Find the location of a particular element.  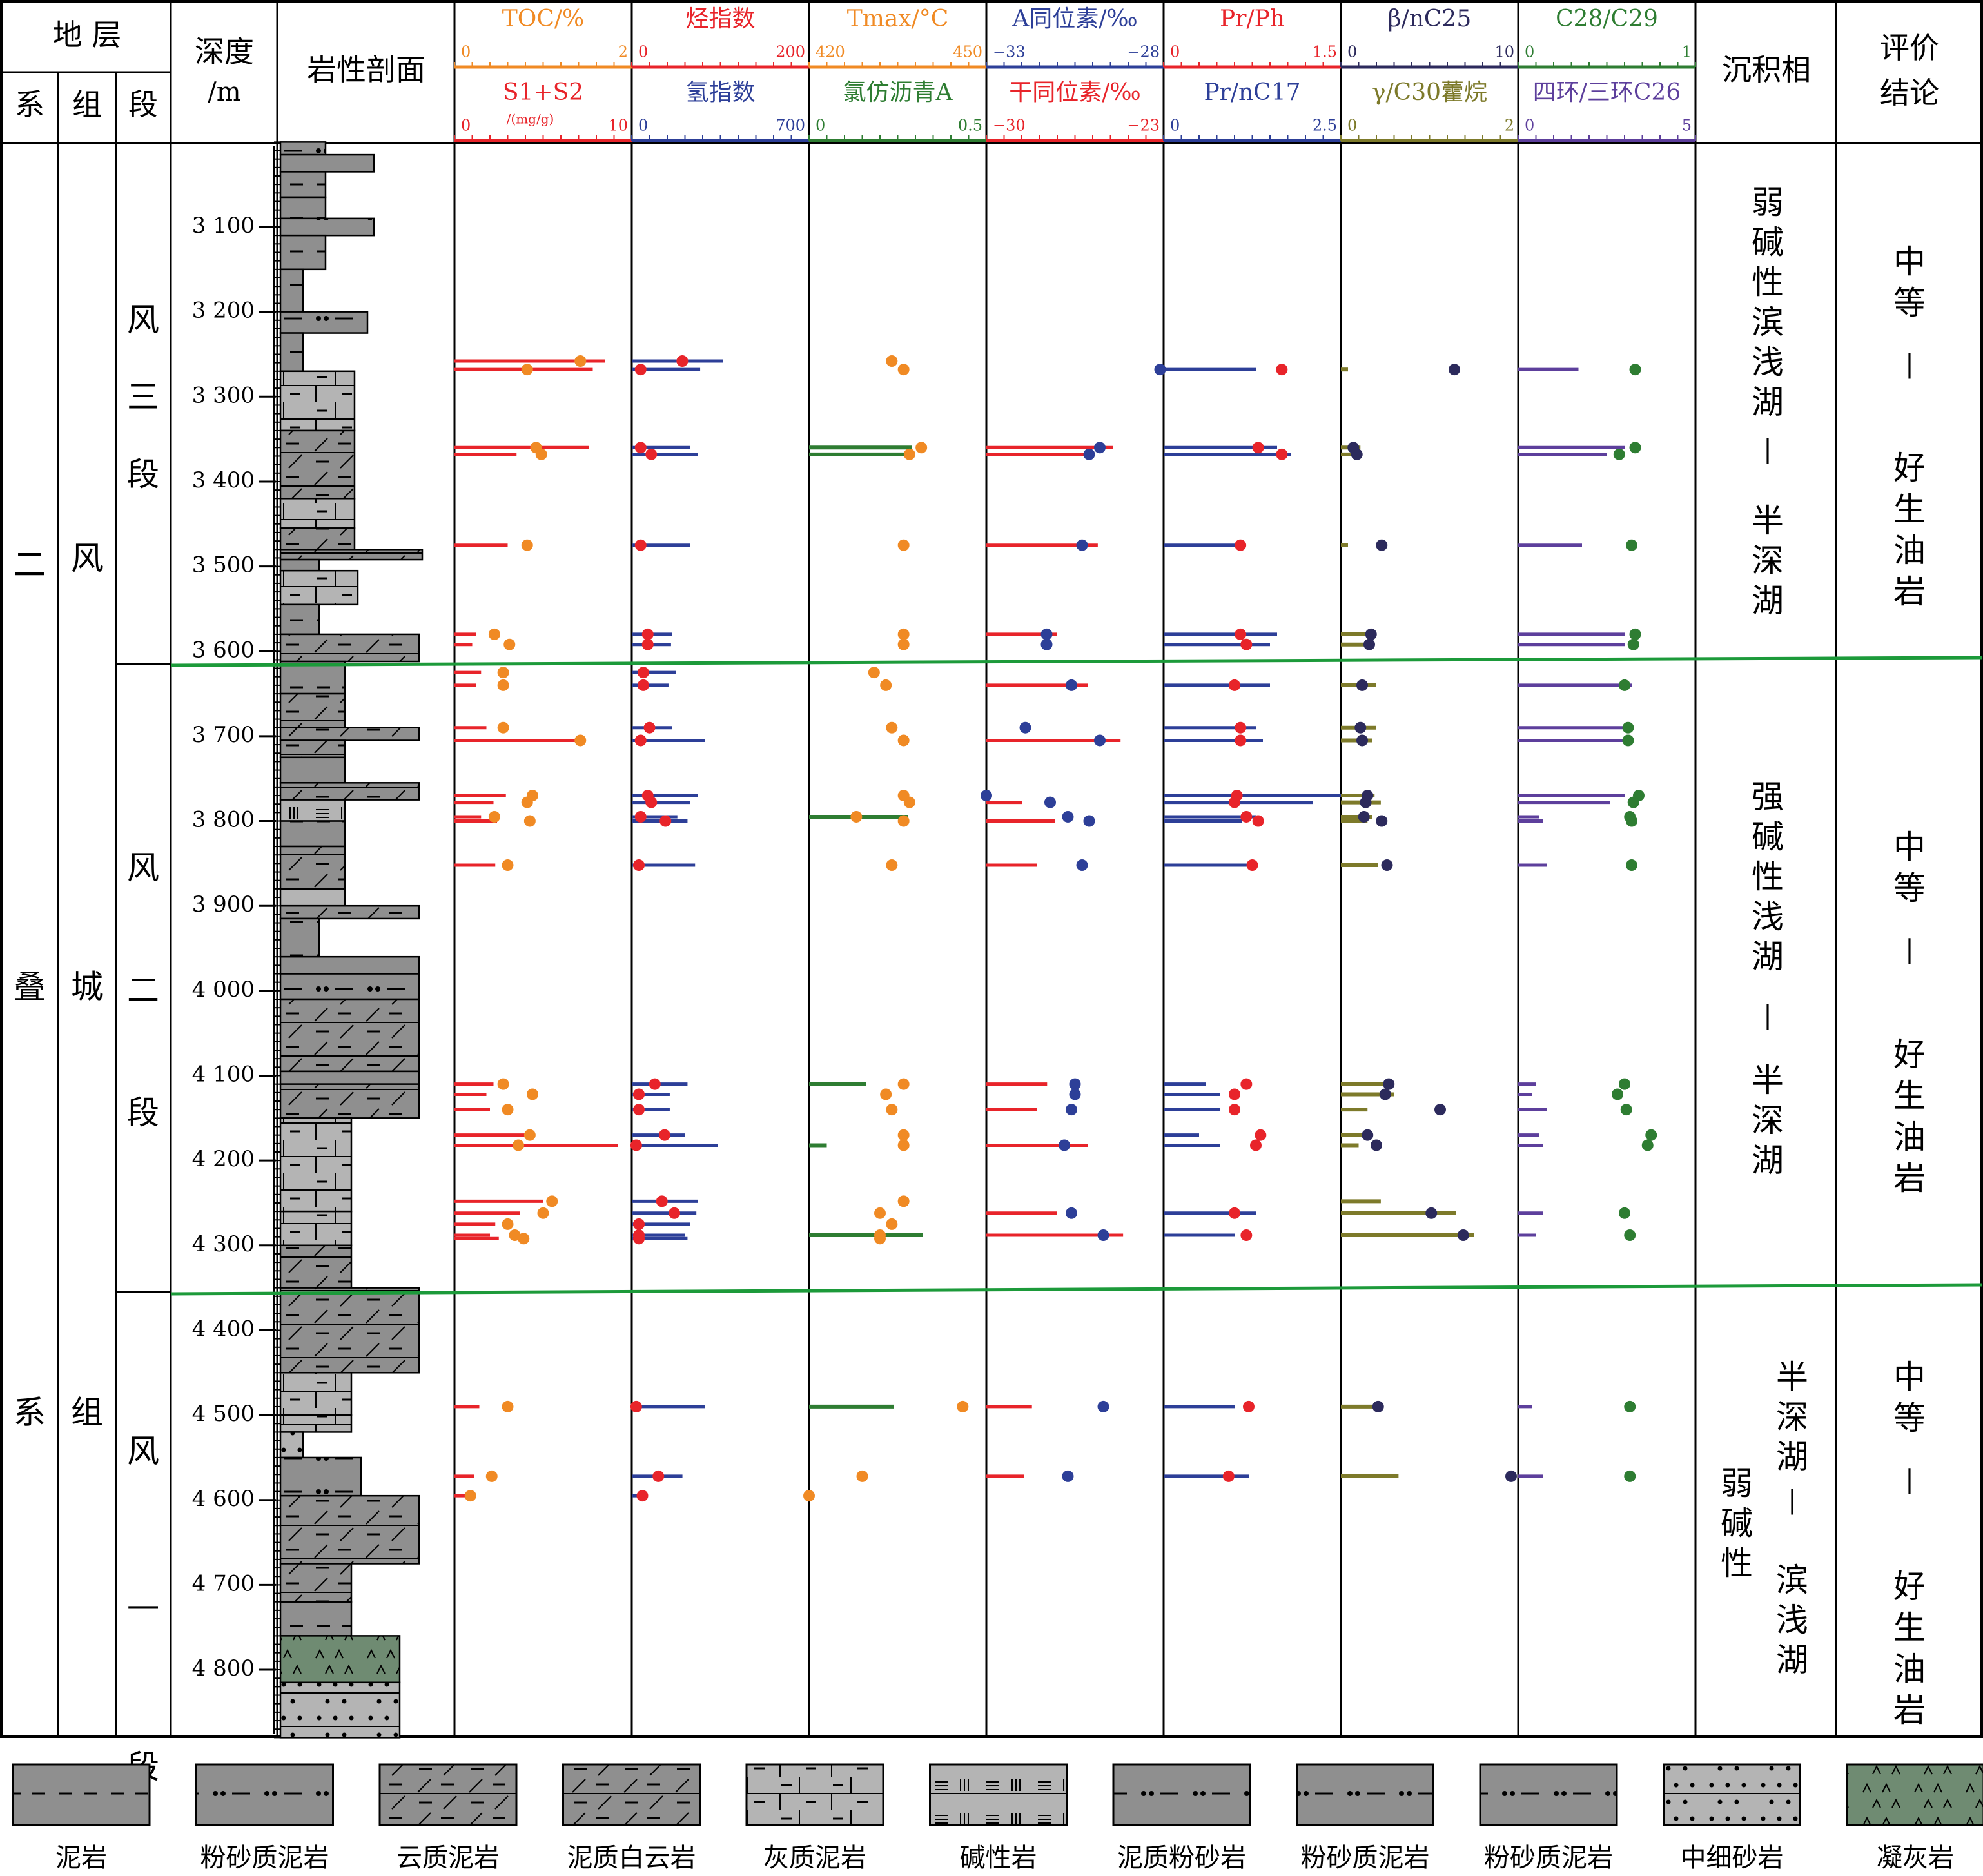

series-C28/C29-points is located at coordinates (1634, 923).